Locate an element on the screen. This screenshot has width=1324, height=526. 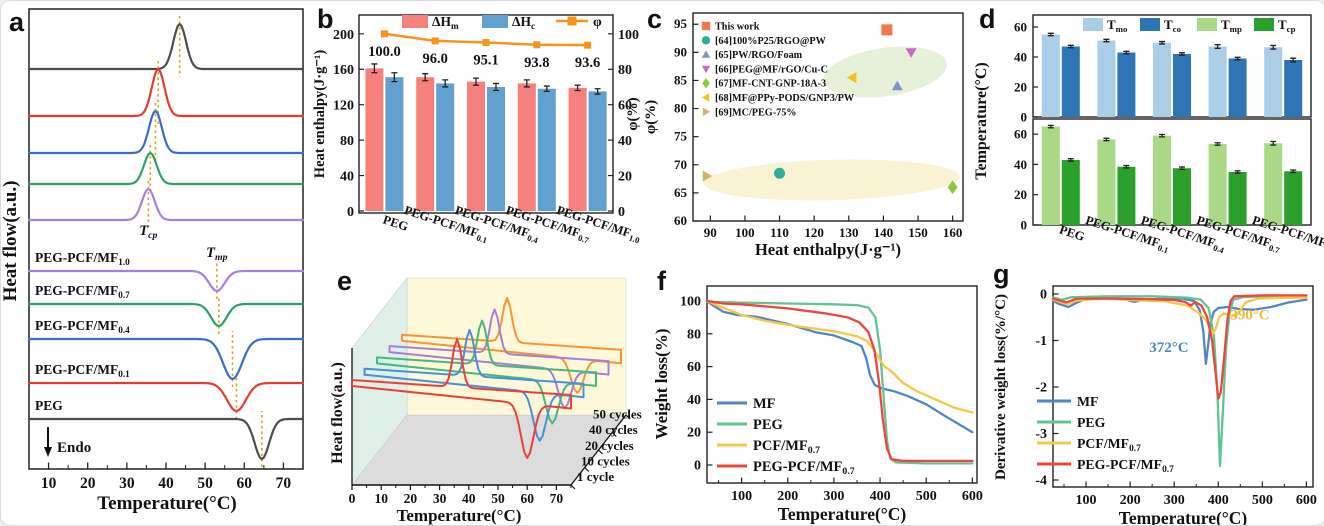
panel-e-letter: e is located at coordinates (345, 281).